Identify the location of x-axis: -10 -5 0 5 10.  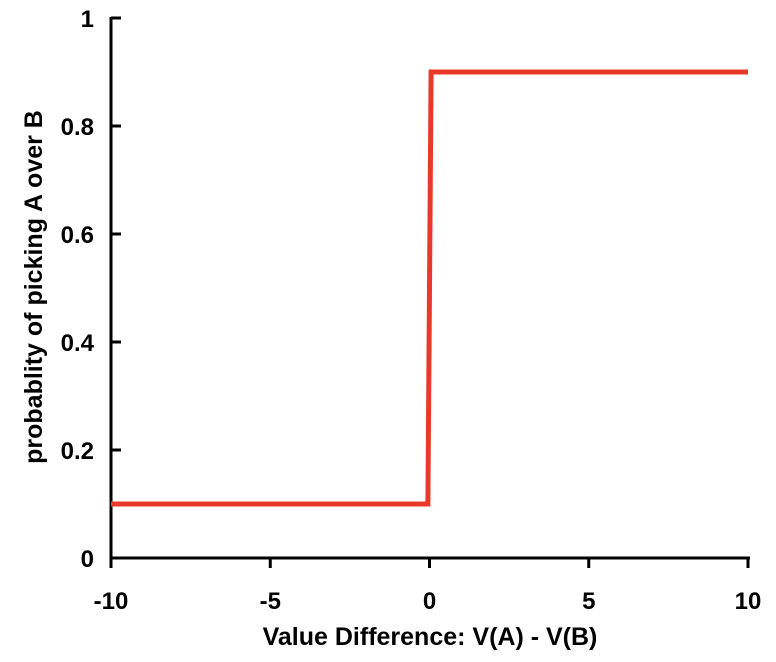
(428, 585).